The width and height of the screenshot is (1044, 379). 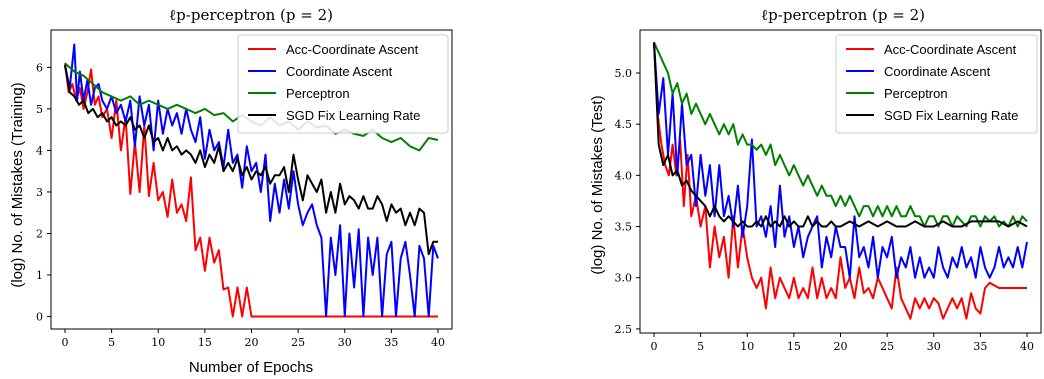 What do you see at coordinates (597, 184) in the screenshot?
I see `y-axis-label: (log) No. of Mistakes (Test)` at bounding box center [597, 184].